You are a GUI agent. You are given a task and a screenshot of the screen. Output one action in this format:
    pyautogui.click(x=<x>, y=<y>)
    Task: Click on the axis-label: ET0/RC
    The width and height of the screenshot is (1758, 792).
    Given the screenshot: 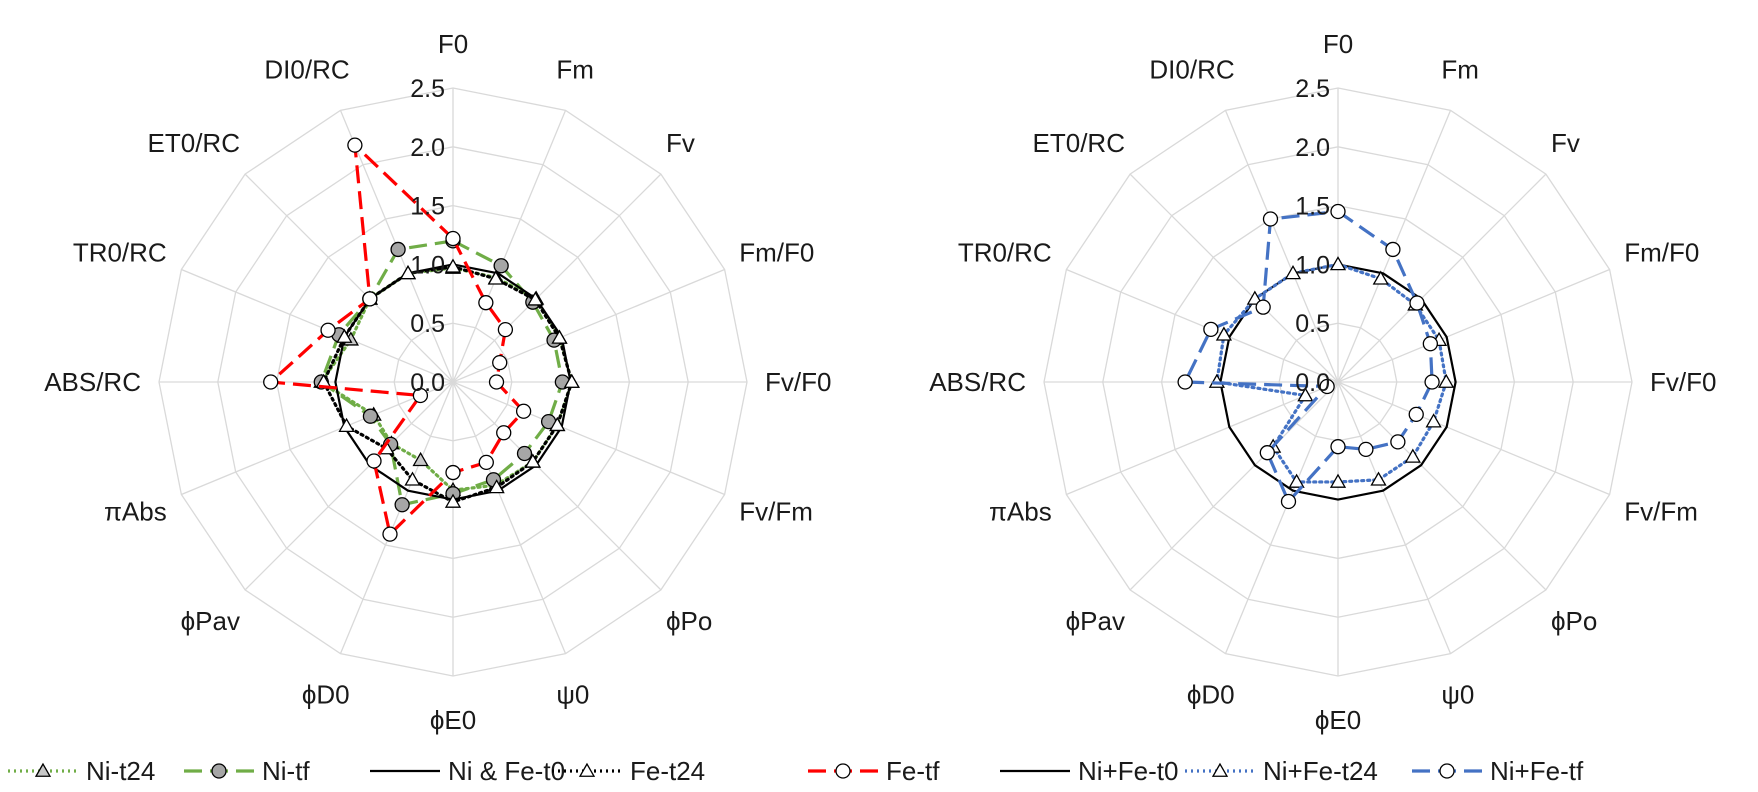 What is the action you would take?
    pyautogui.click(x=1079, y=143)
    